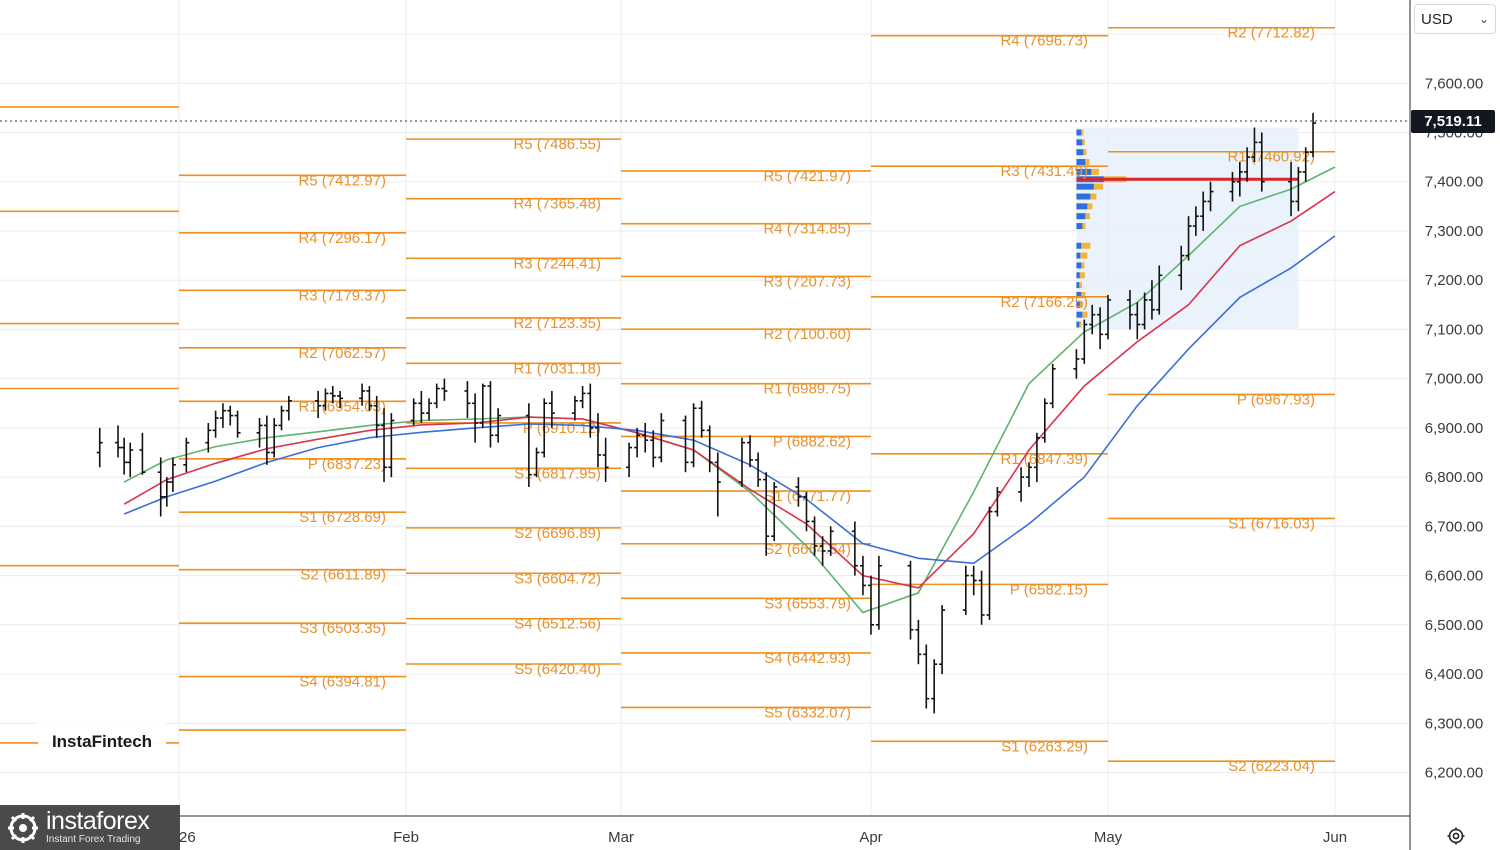 The width and height of the screenshot is (1500, 850). I want to click on y-tick-label: 6,300.00, so click(1454, 723).